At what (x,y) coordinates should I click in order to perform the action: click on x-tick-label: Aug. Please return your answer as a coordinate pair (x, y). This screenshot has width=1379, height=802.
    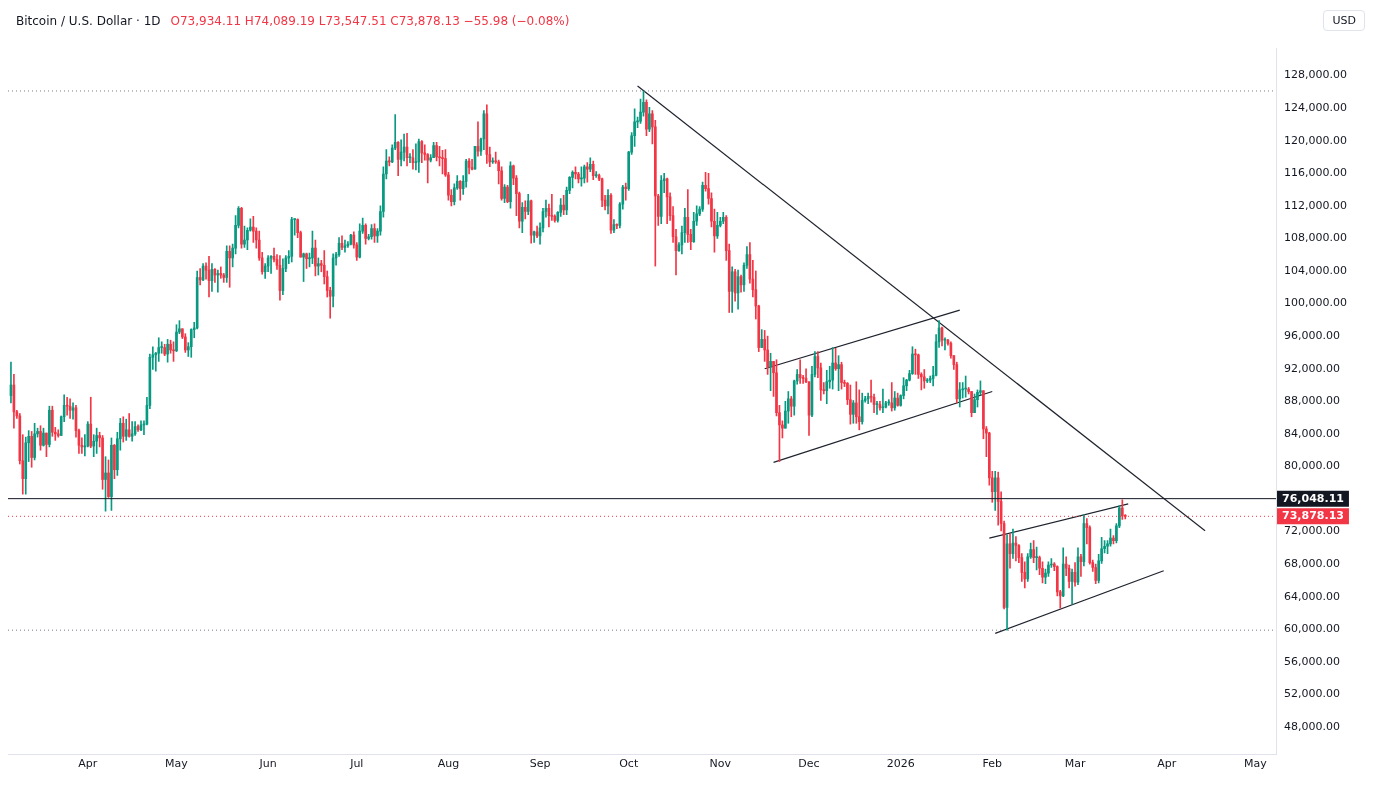
    Looking at the image, I should click on (448, 764).